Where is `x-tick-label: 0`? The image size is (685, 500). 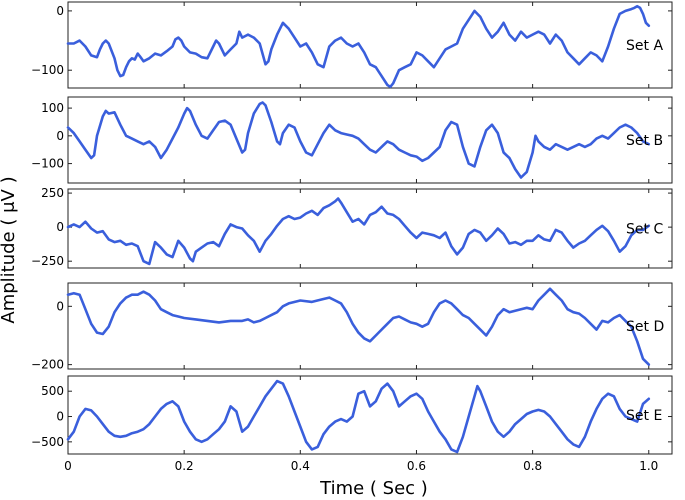 x-tick-label: 0 is located at coordinates (68, 466).